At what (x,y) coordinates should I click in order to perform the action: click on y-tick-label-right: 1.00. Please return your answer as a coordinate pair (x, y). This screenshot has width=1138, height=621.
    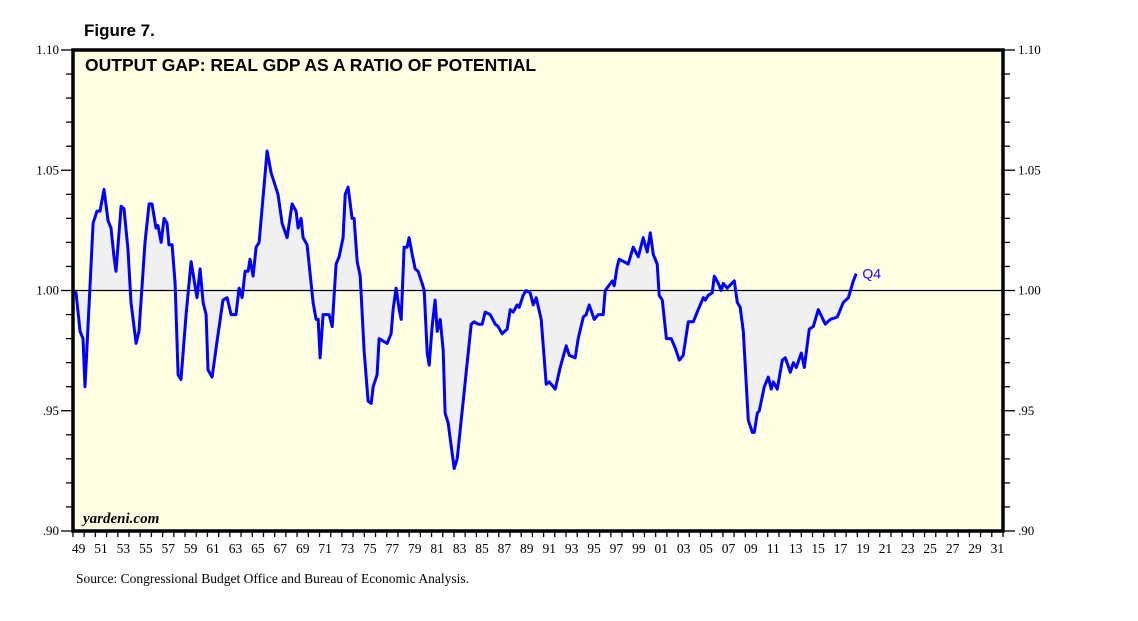
    Looking at the image, I should click on (1029, 290).